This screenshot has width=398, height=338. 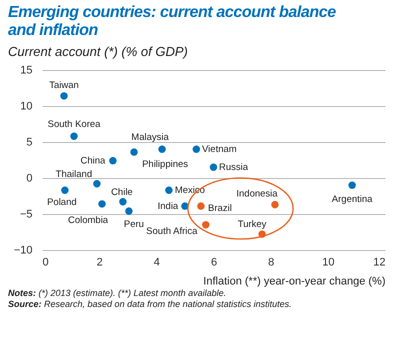 I want to click on annotation: Malaysia, so click(x=150, y=138).